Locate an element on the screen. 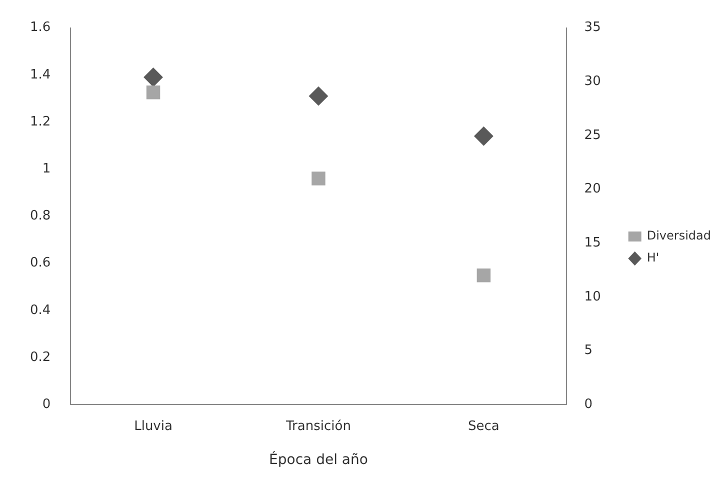 The image size is (723, 481). y2-tick-label: 20 is located at coordinates (592, 189).